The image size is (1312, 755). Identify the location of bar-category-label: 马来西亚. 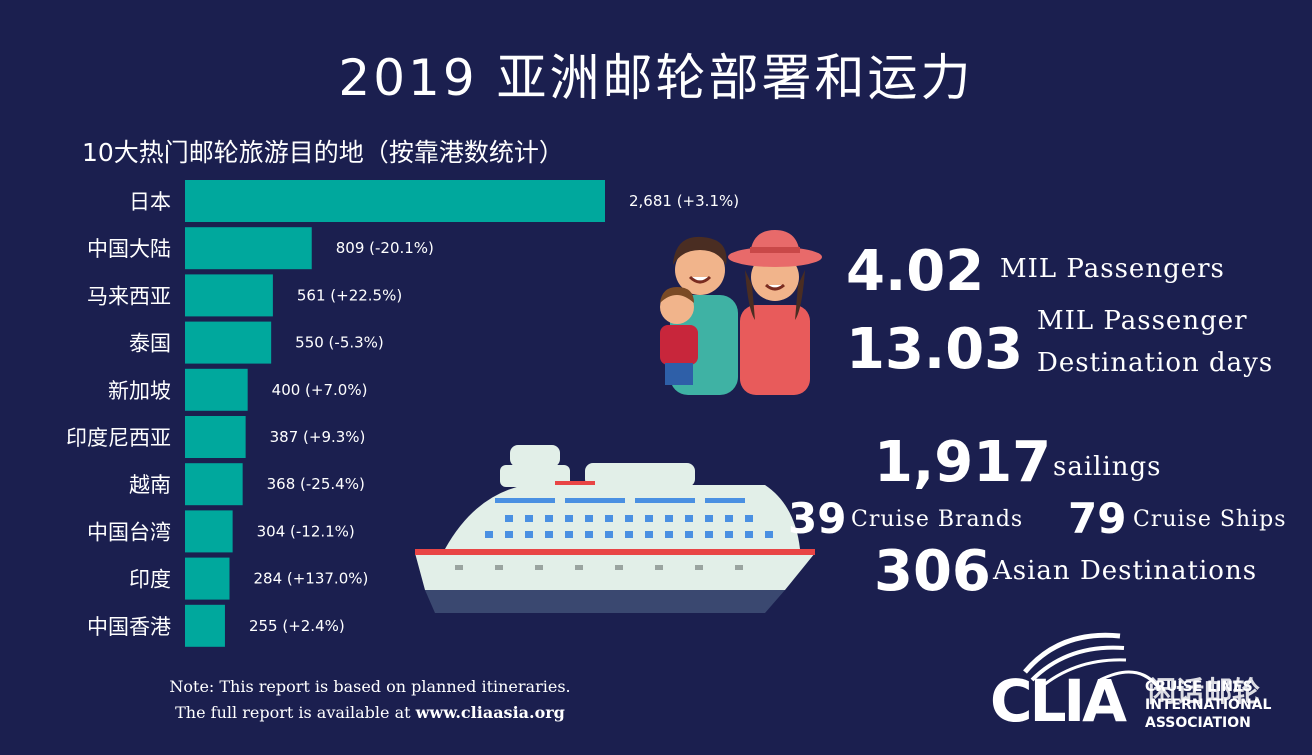
(129, 296).